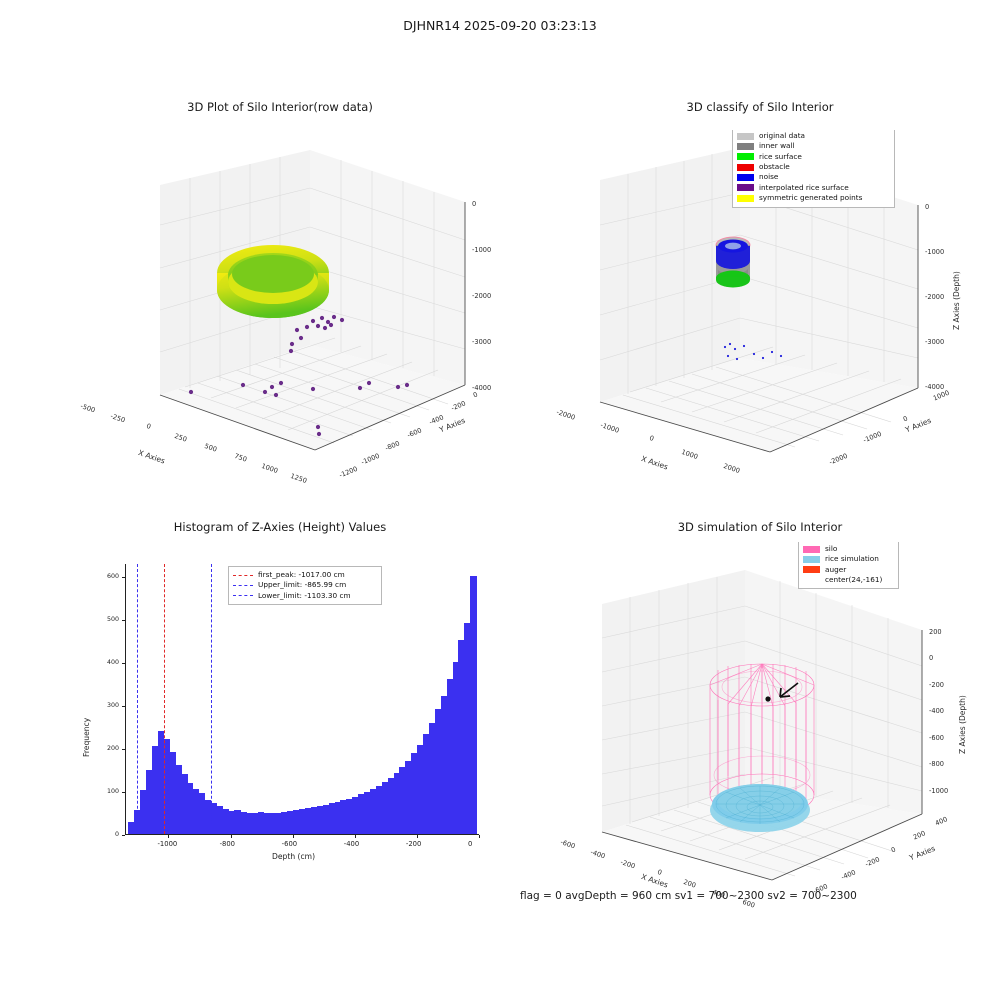  I want to click on hist-ytick: 100, so click(112, 791).